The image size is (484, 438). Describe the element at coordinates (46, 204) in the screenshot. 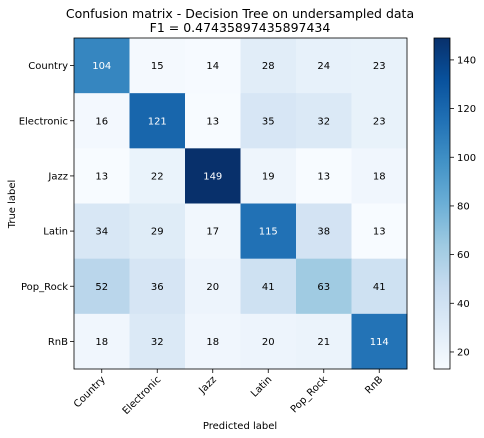

I see `y-axis-ticks: Country Electronic Jazz Latin Pop_Rock RnB` at that location.